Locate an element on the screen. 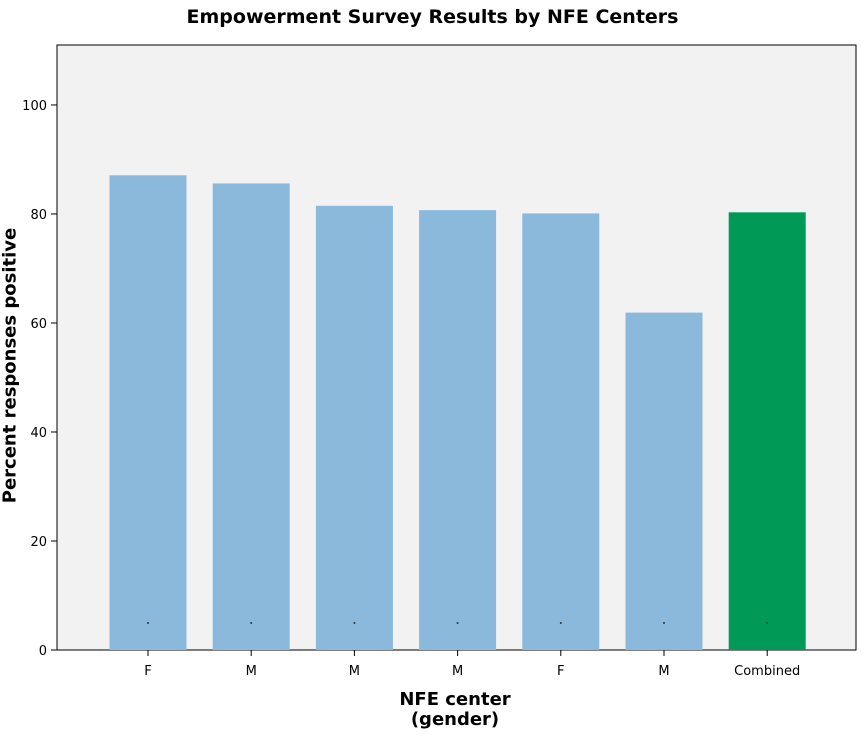  y-tick-label: 60 is located at coordinates (38, 324).